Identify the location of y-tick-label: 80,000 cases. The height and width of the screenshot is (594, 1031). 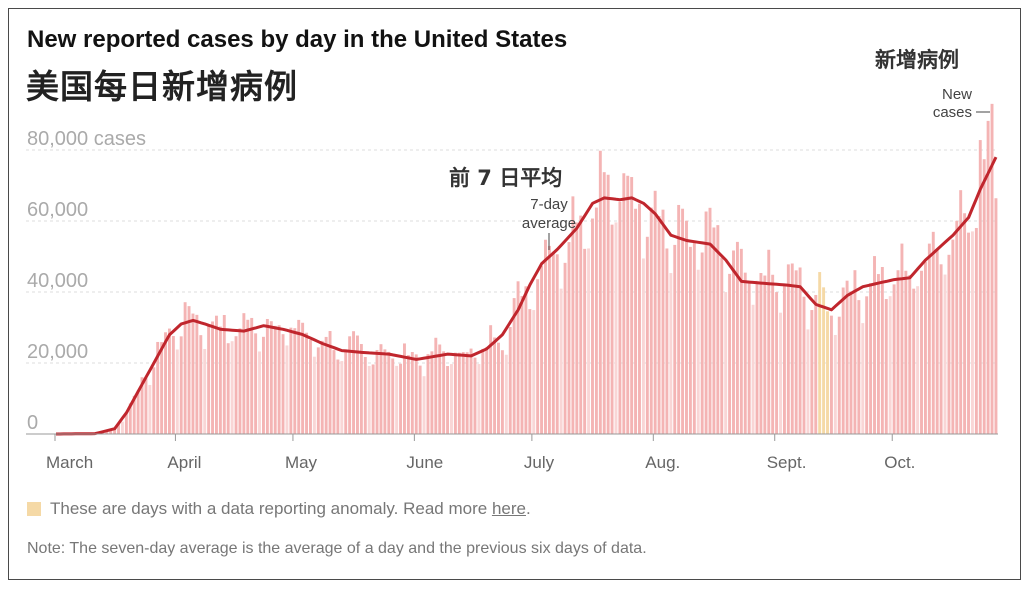
(86, 139).